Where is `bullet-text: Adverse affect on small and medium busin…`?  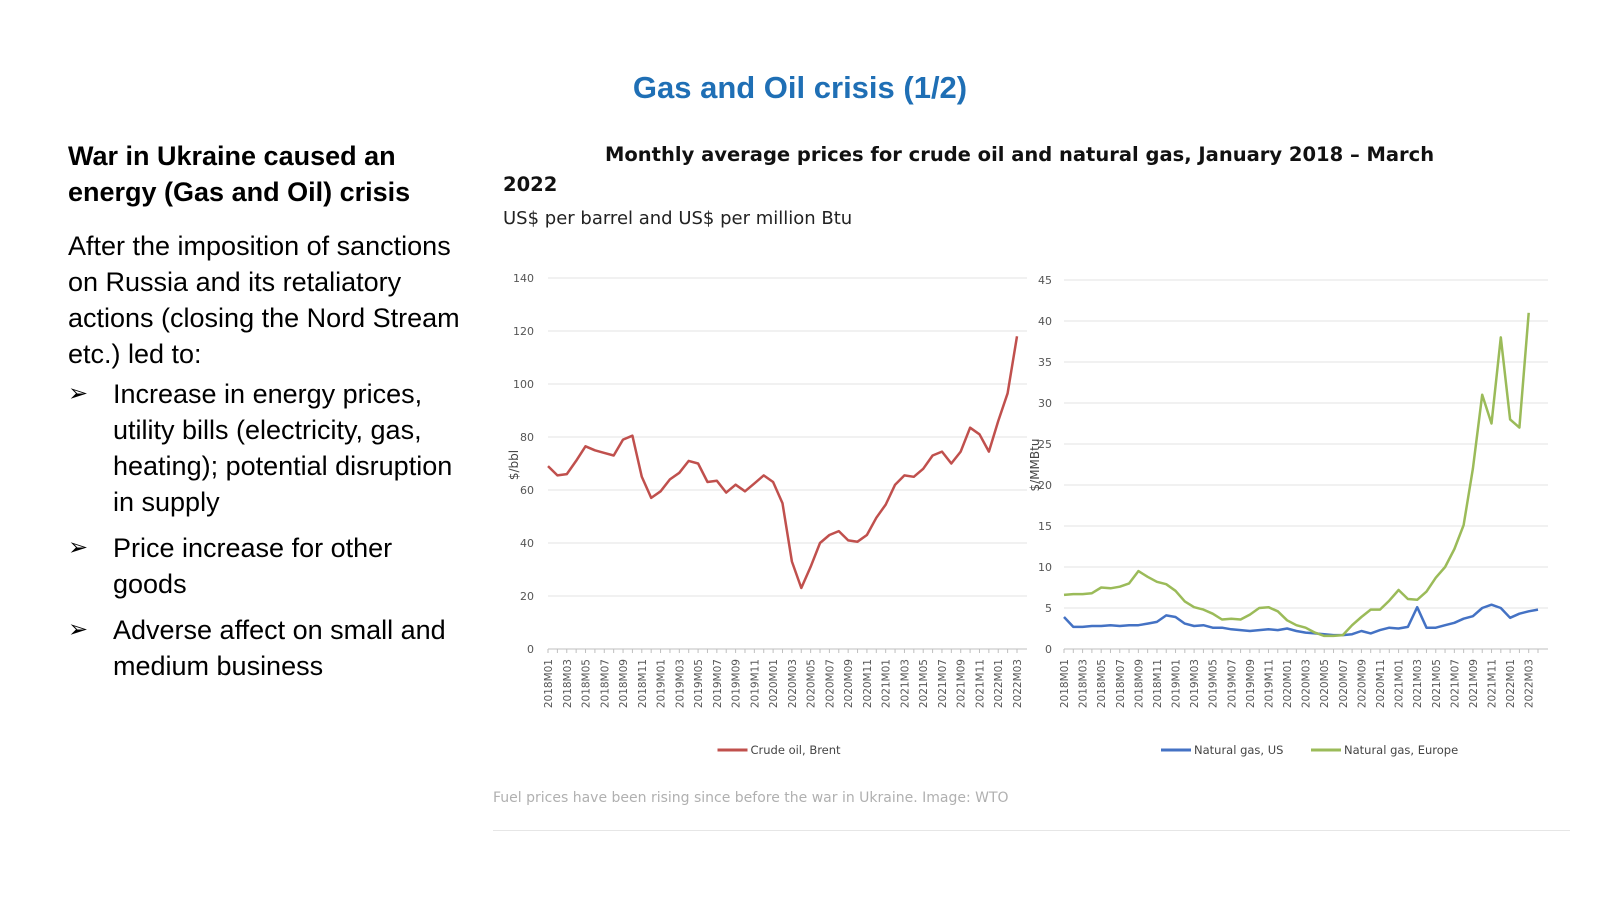 bullet-text: Adverse affect on small and medium busin… is located at coordinates (279, 648).